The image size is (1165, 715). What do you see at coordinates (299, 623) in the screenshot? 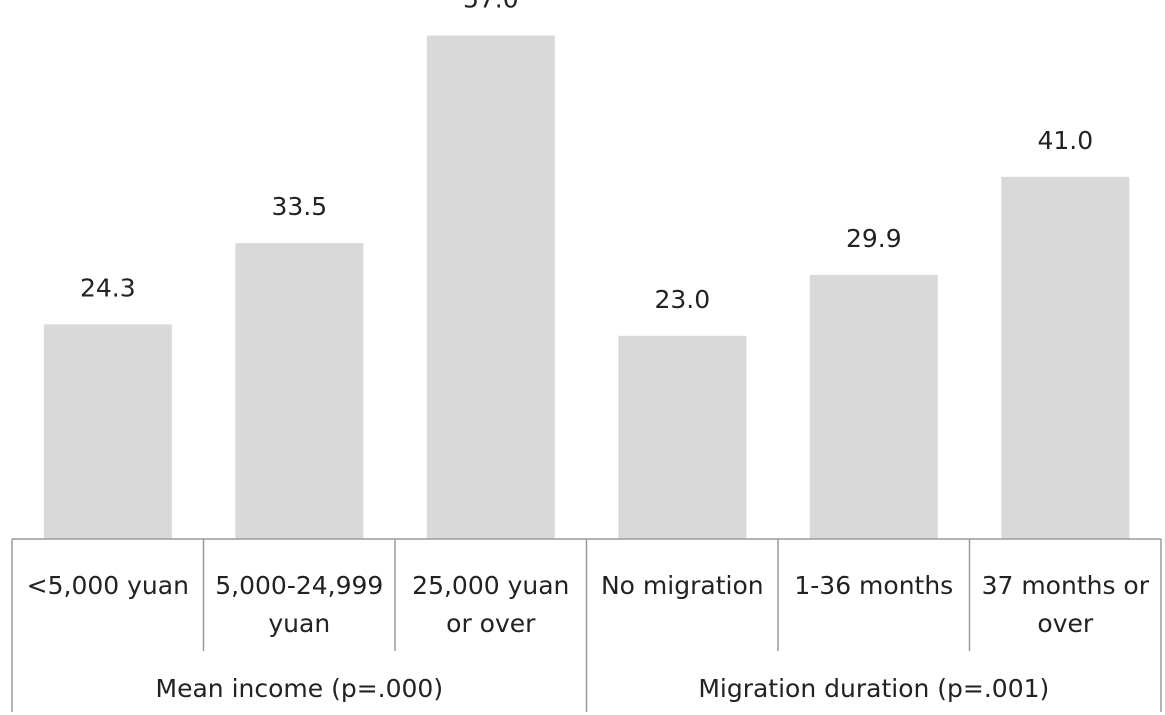
I see `category-label-2-line-2: yuan` at bounding box center [299, 623].